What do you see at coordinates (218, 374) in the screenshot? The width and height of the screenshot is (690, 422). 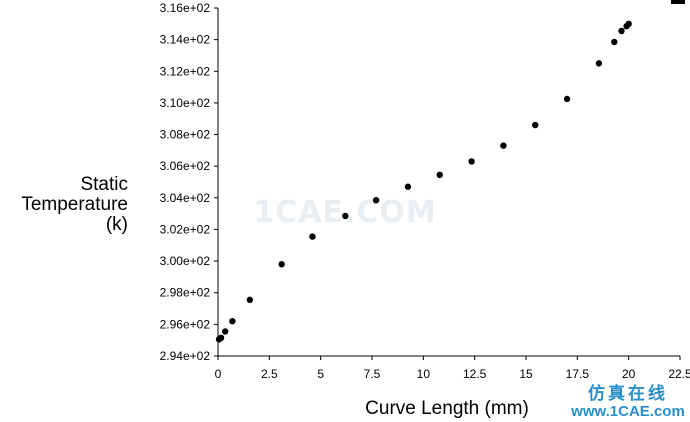 I see `x-tick-label: 0` at bounding box center [218, 374].